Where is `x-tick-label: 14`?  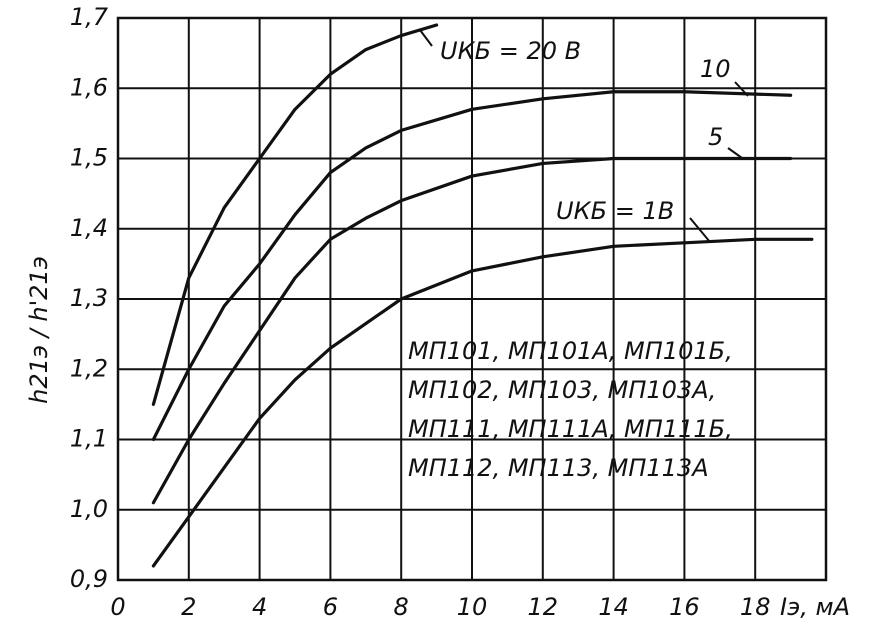 x-tick-label: 14 is located at coordinates (613, 607).